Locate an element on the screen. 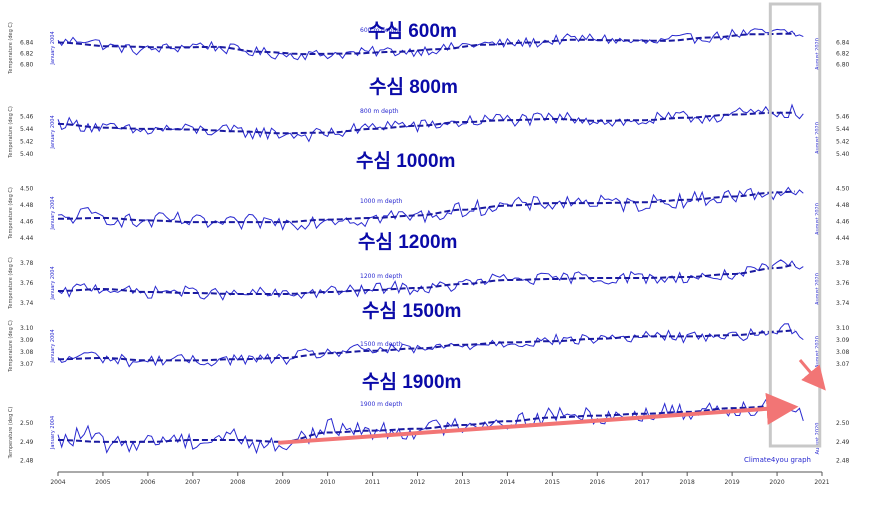  y-tick-left: 3.07 is located at coordinates (27, 364).